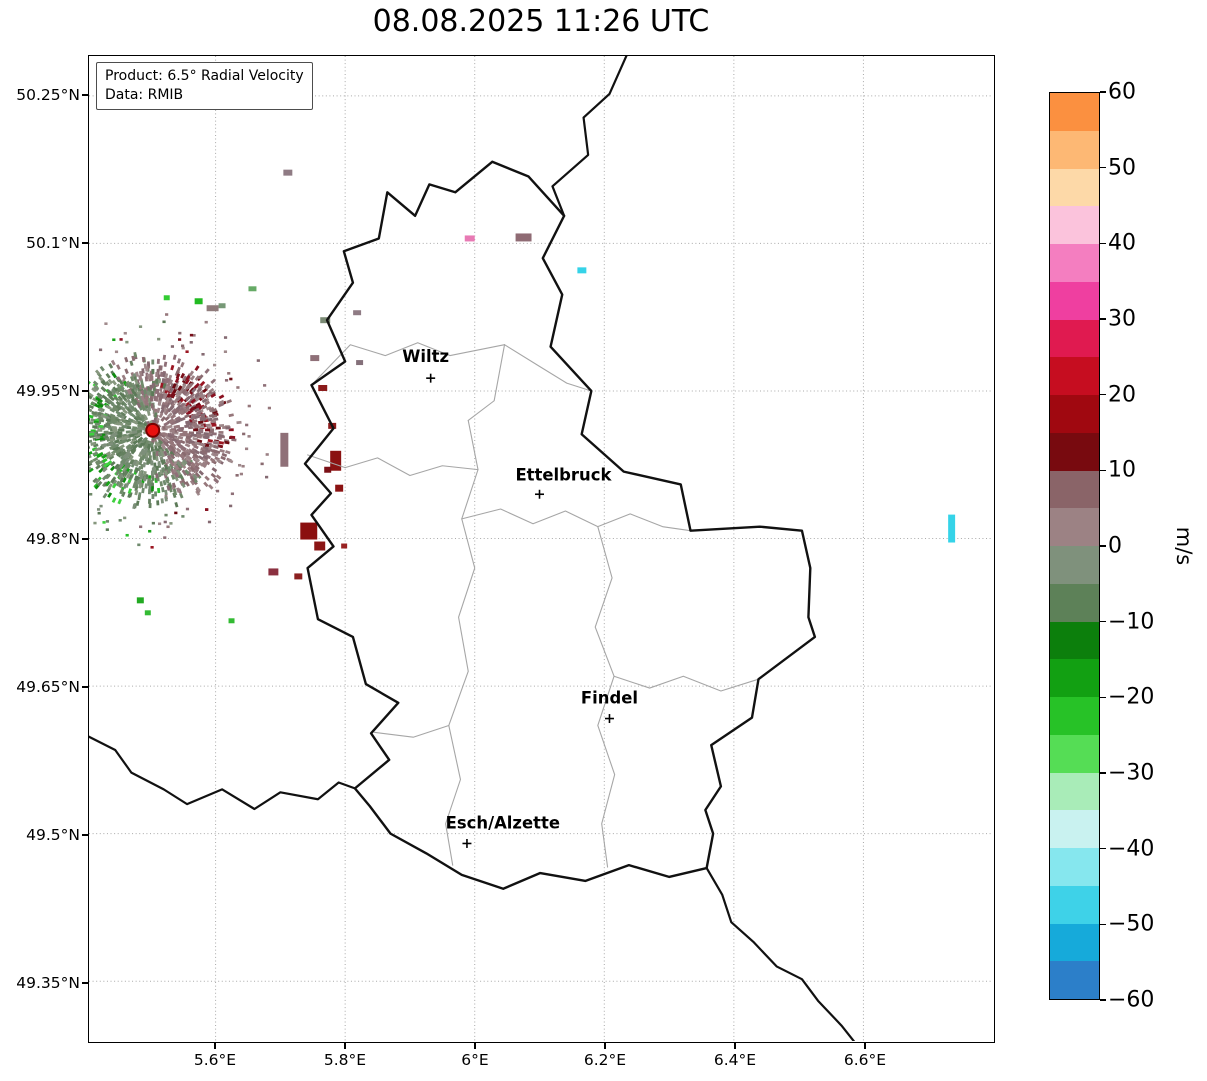  Describe the element at coordinates (1131, 1000) in the screenshot. I see `colorbar-tick-label: −60` at that location.